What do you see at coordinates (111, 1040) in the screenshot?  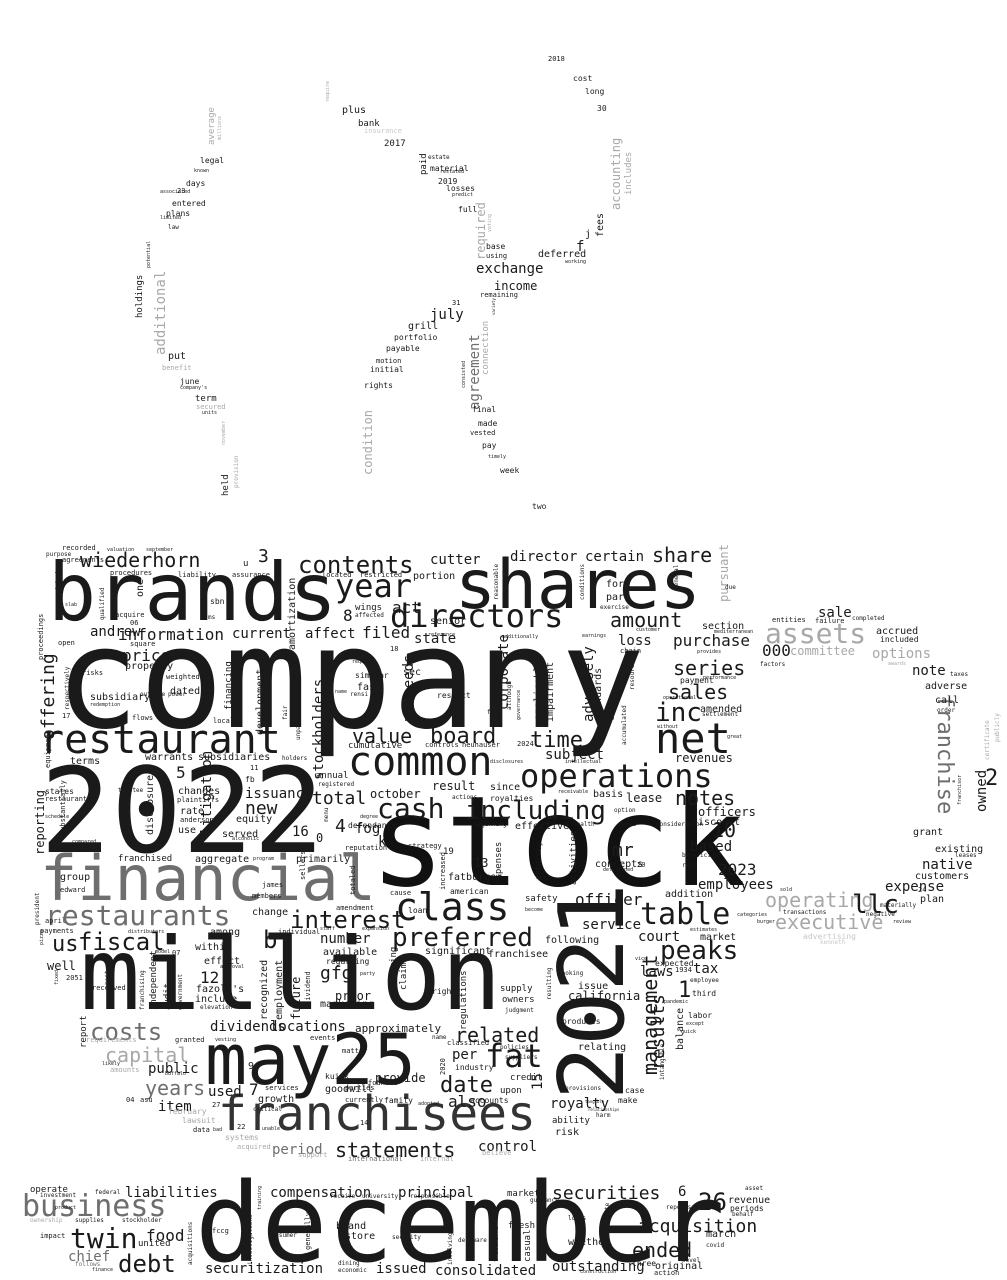 I see `cloud-word: requirements` at bounding box center [111, 1040].